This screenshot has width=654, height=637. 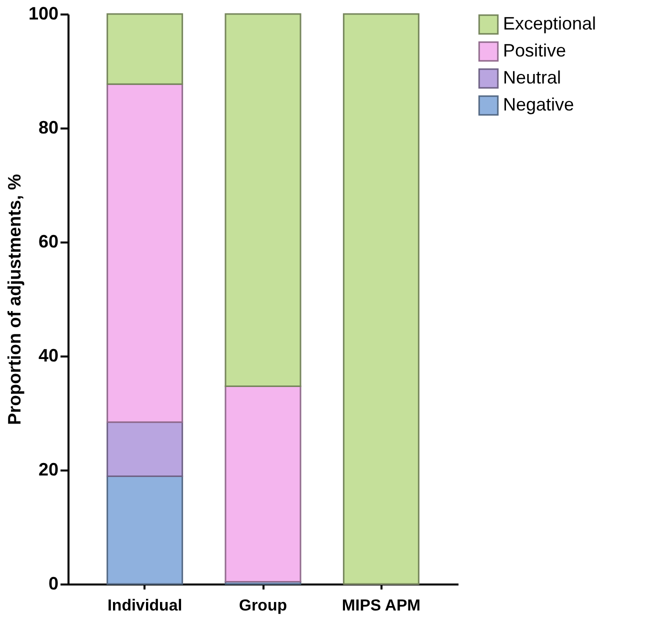 What do you see at coordinates (48, 128) in the screenshot?
I see `y-tick-label: 80` at bounding box center [48, 128].